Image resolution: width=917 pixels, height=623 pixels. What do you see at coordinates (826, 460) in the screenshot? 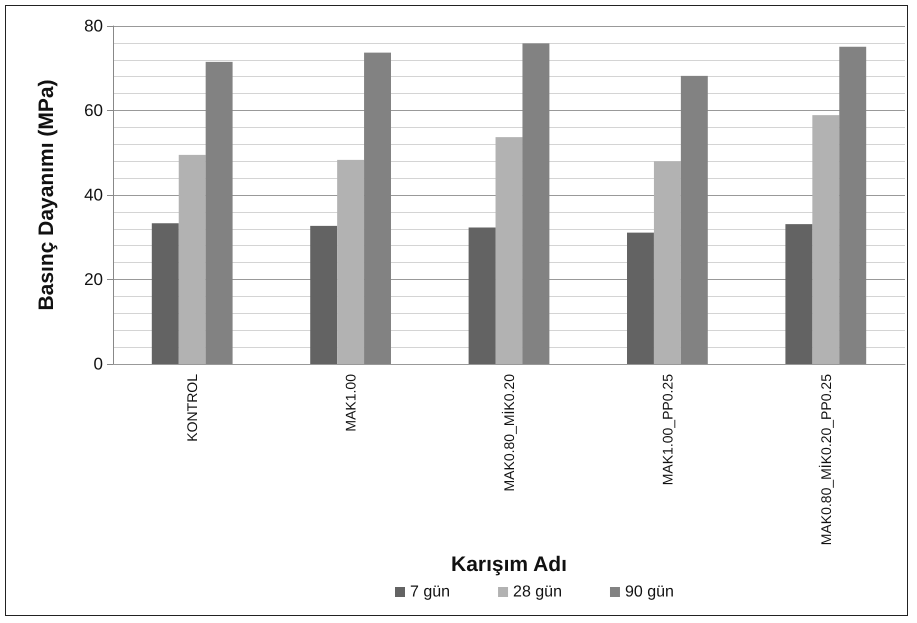
I see `x-tick-label: MAK0.80_MİK0.20_PP0.25` at bounding box center [826, 460].